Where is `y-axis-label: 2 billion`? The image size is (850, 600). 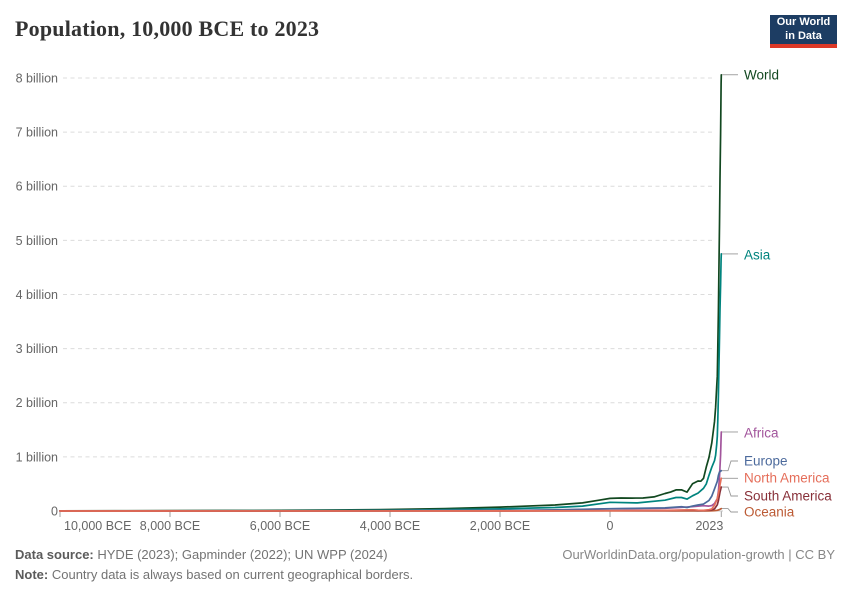 y-axis-label: 2 billion is located at coordinates (37, 403).